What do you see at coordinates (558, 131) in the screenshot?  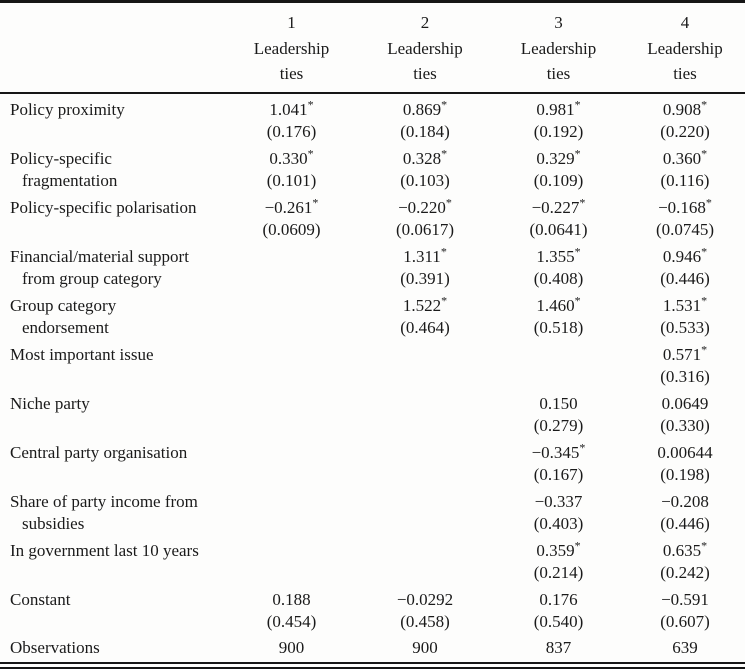 I see `standard-error-cell: (0.192)` at bounding box center [558, 131].